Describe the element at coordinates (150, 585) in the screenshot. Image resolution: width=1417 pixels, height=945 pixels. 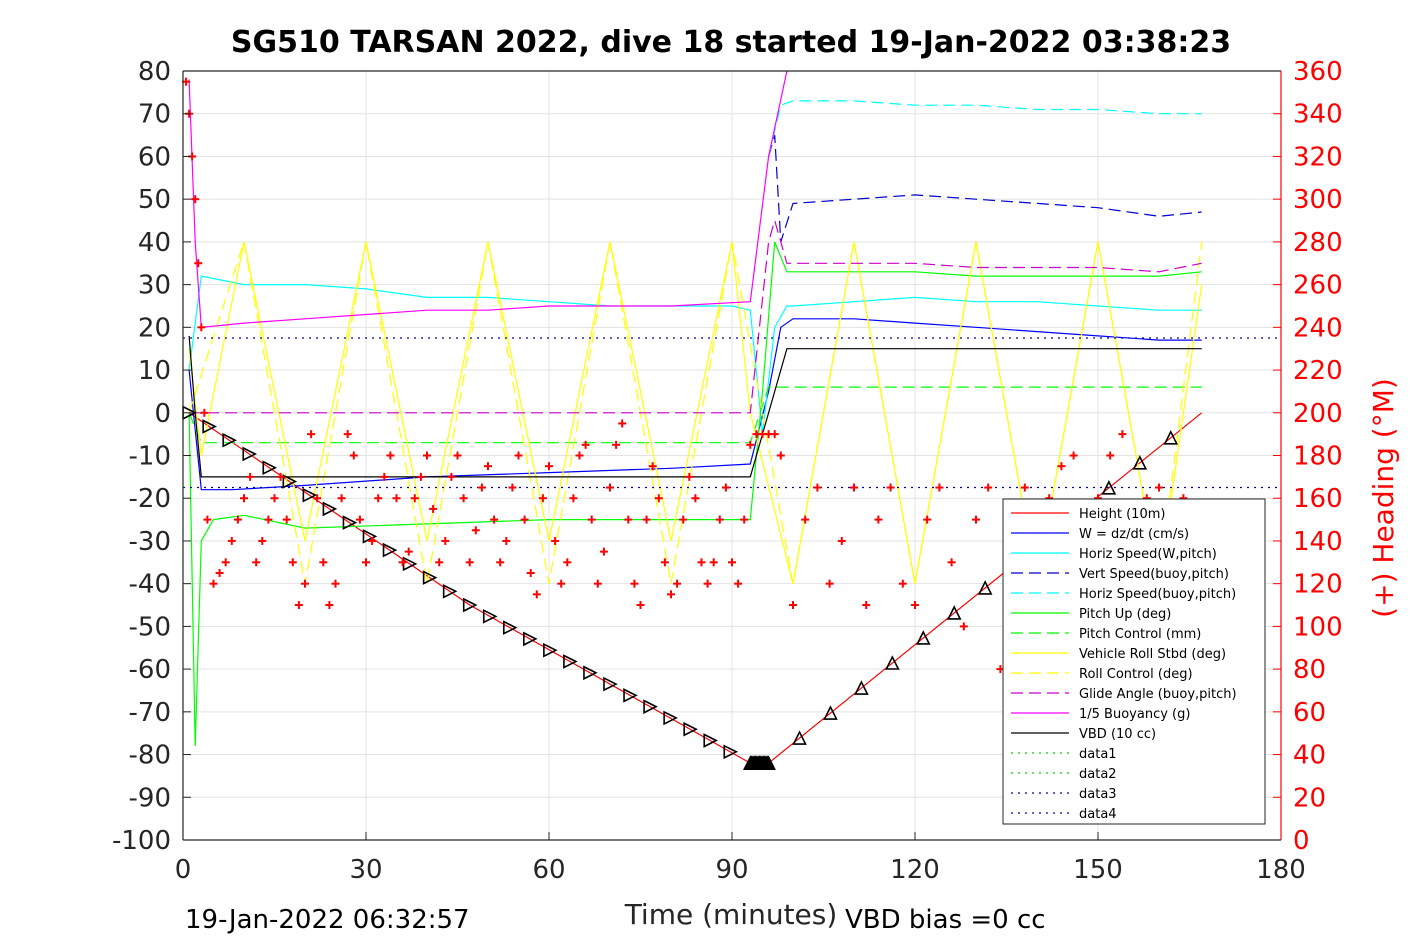
I see `y-tick-label: -40` at that location.